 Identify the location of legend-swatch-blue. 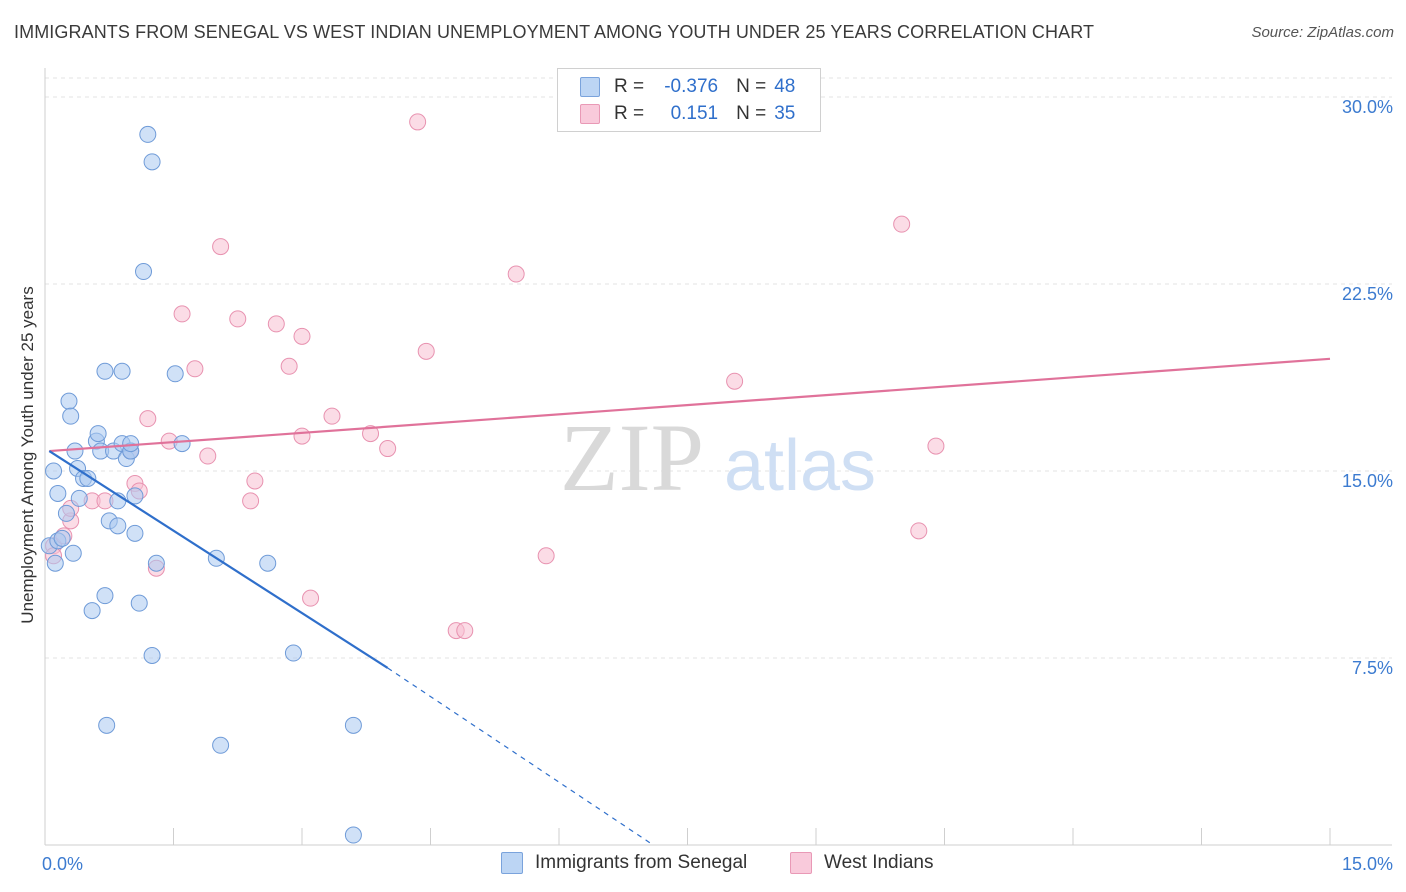
(590, 87).